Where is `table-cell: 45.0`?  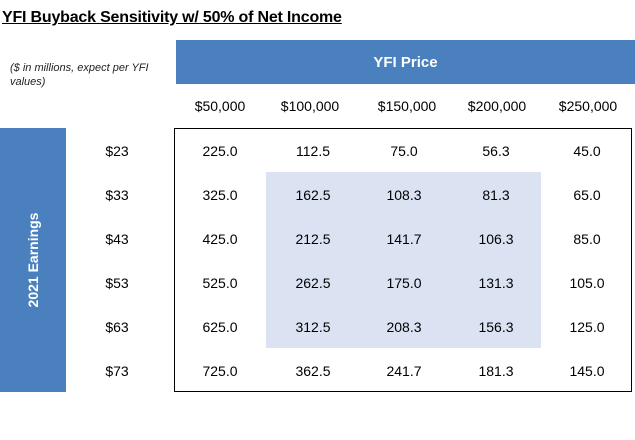
table-cell: 45.0 is located at coordinates (587, 151).